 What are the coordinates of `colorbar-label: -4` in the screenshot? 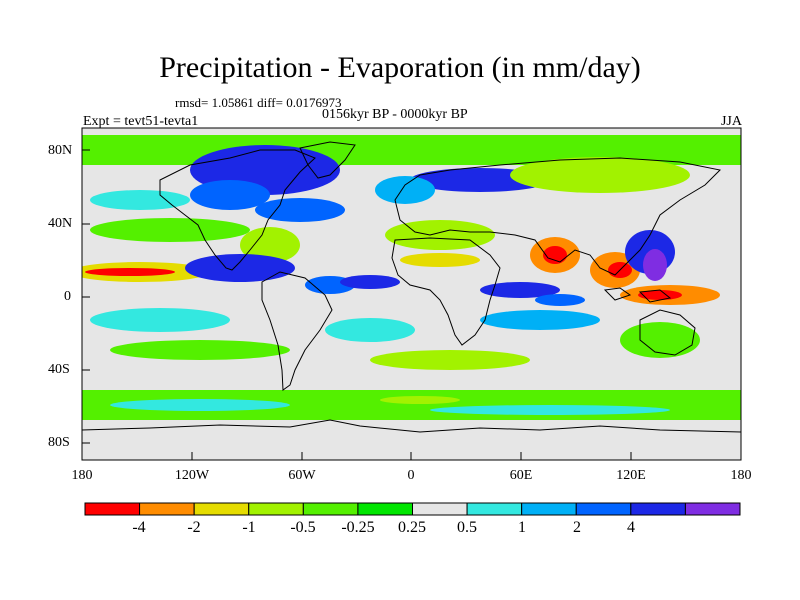 It's located at (139, 527).